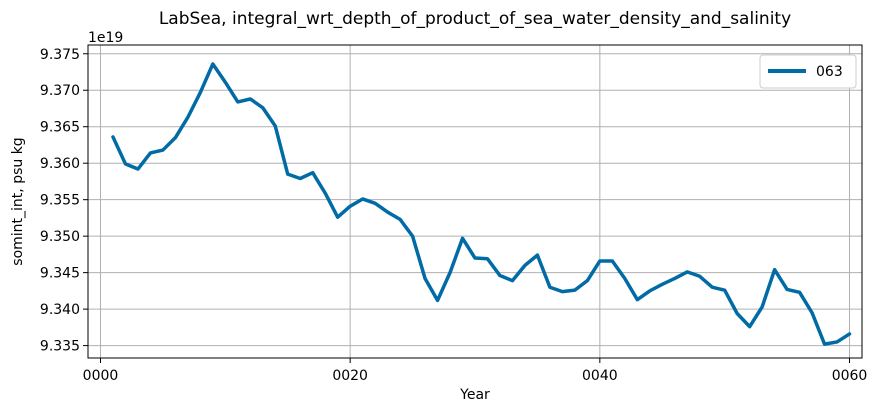  I want to click on x-tick-label: 0040, so click(600, 376).